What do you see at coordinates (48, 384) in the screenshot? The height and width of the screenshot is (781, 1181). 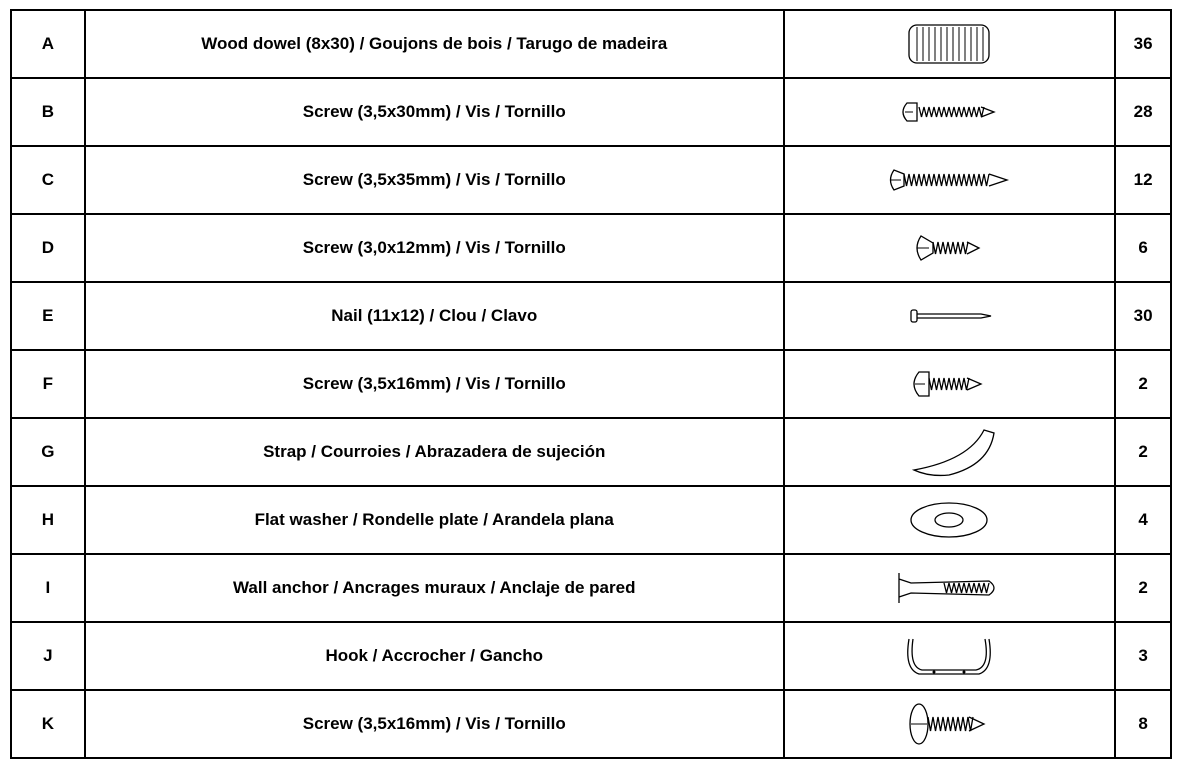 I see `part-letter: F` at bounding box center [48, 384].